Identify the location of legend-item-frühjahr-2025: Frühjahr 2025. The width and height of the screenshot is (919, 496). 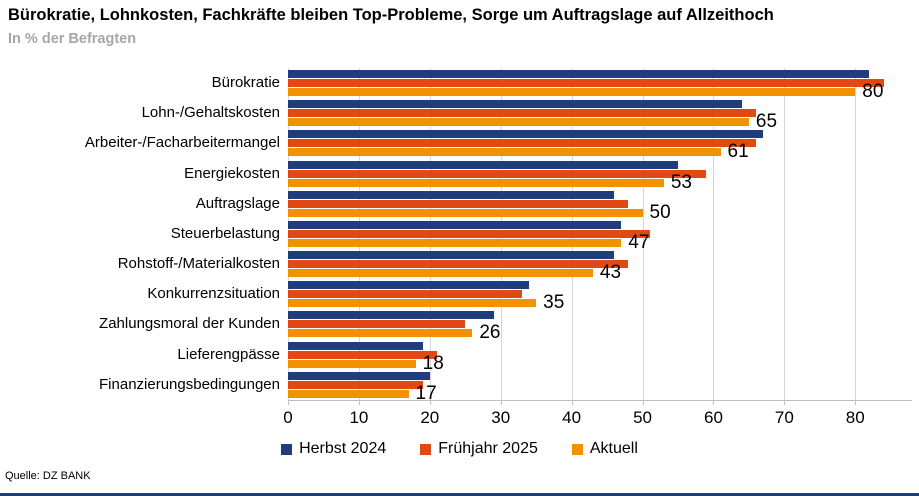
(479, 449).